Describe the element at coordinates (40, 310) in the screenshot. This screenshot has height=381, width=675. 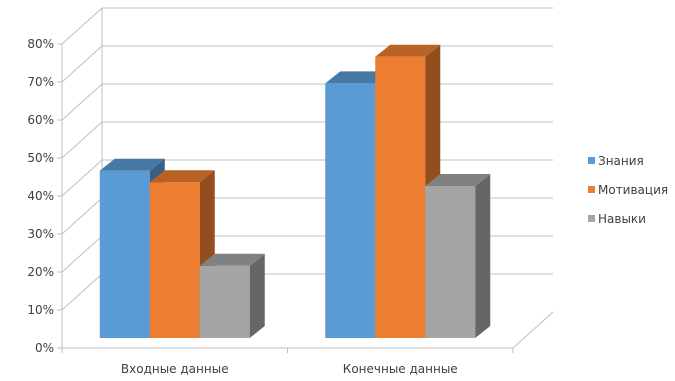
I see `y-tick-label: 10%` at that location.